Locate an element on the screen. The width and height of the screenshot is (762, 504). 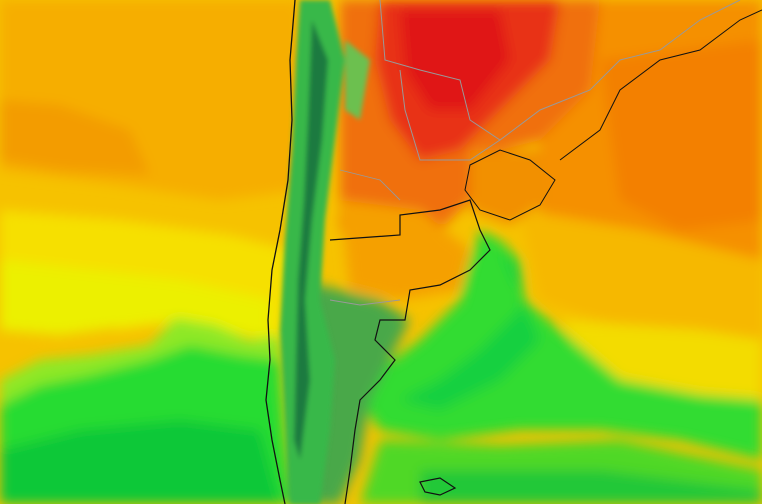
andes is located at coordinates (325, 252).